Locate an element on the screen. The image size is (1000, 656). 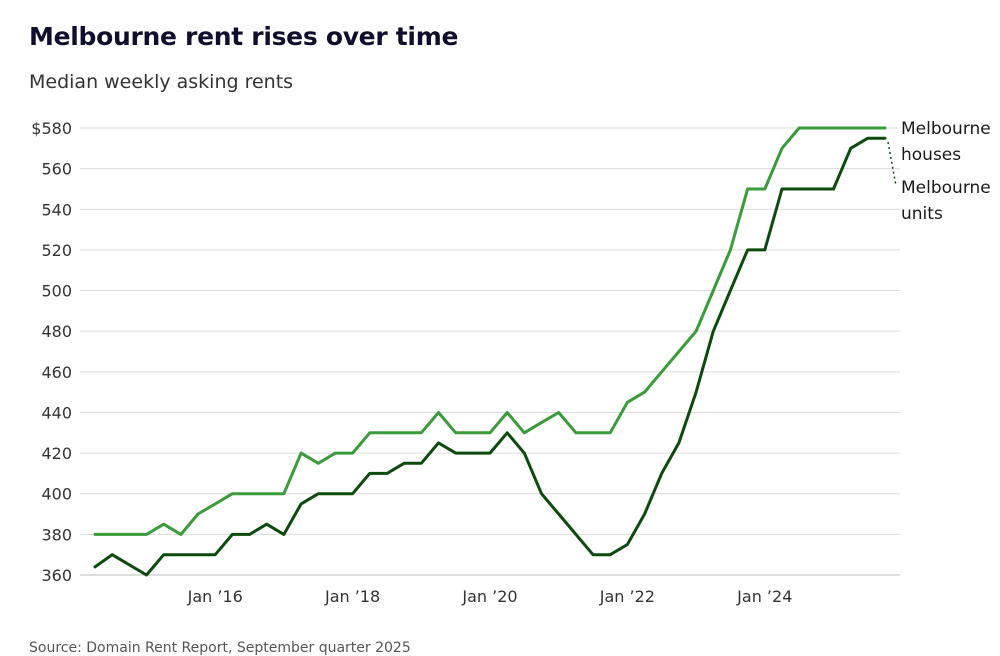
units-label-leader is located at coordinates (892, 164).